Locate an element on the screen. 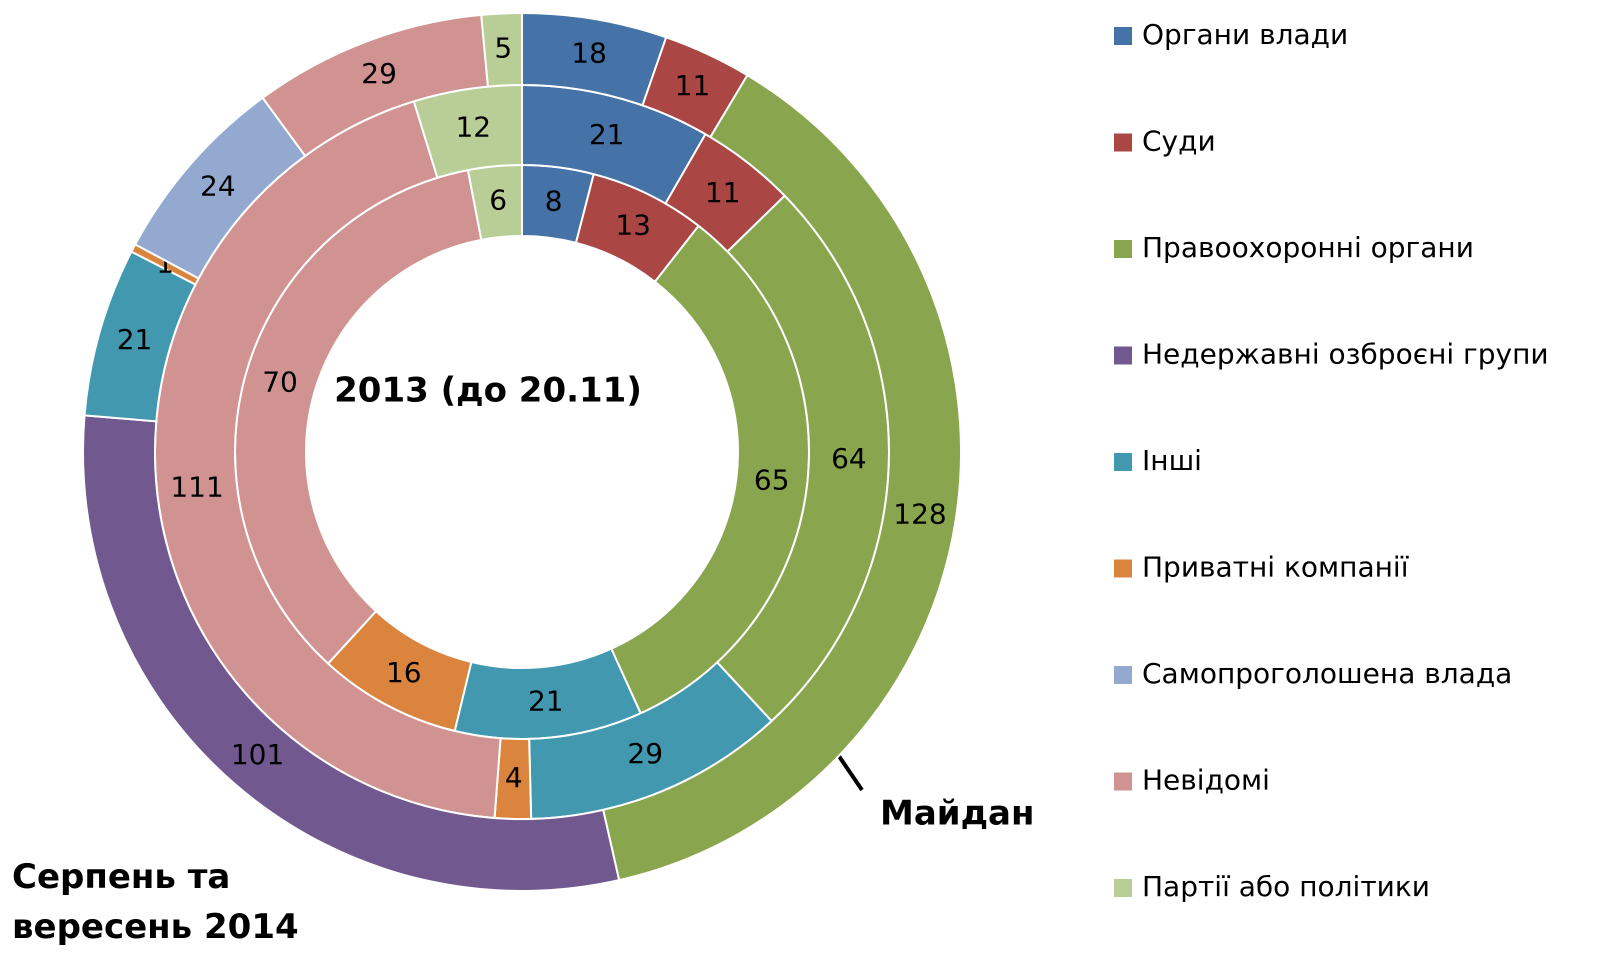 Image resolution: width=1610 pixels, height=976 pixels. data-label: 16 is located at coordinates (404, 672).